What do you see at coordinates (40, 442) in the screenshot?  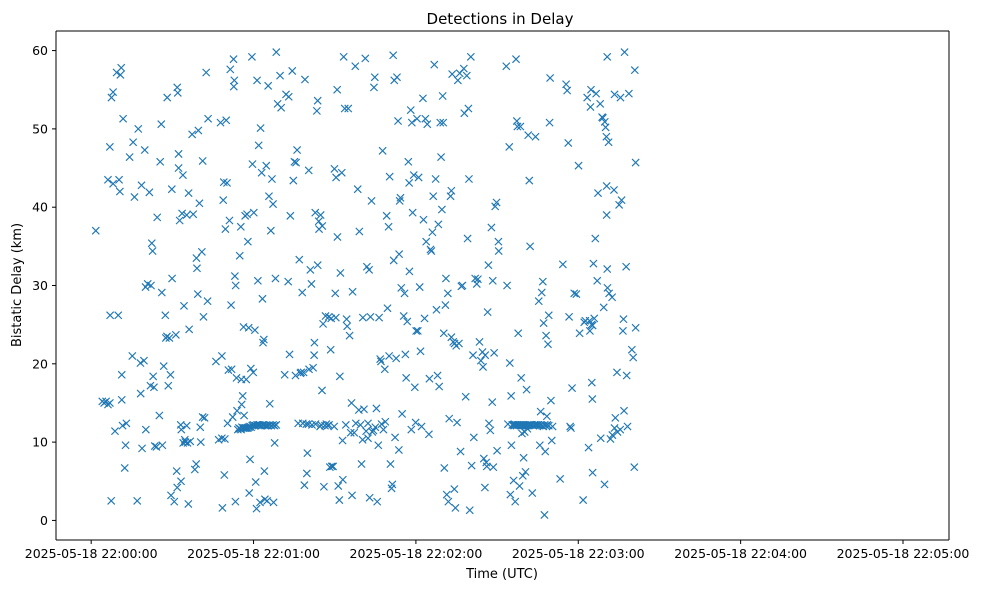 I see `y-tick-label: 10` at bounding box center [40, 442].